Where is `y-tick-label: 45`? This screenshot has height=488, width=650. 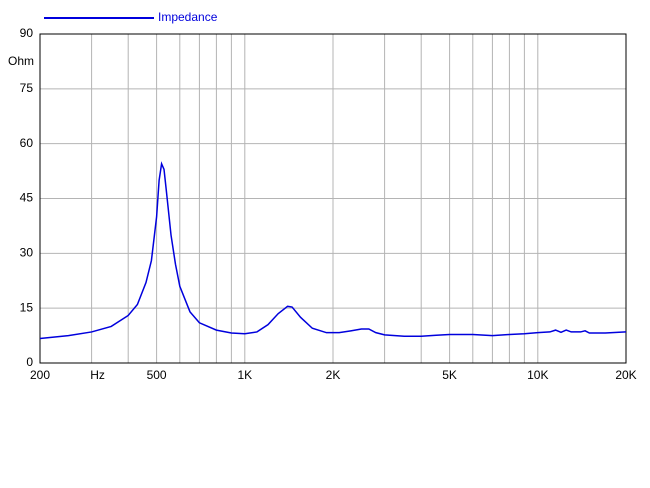 y-tick-label: 45 is located at coordinates (27, 198).